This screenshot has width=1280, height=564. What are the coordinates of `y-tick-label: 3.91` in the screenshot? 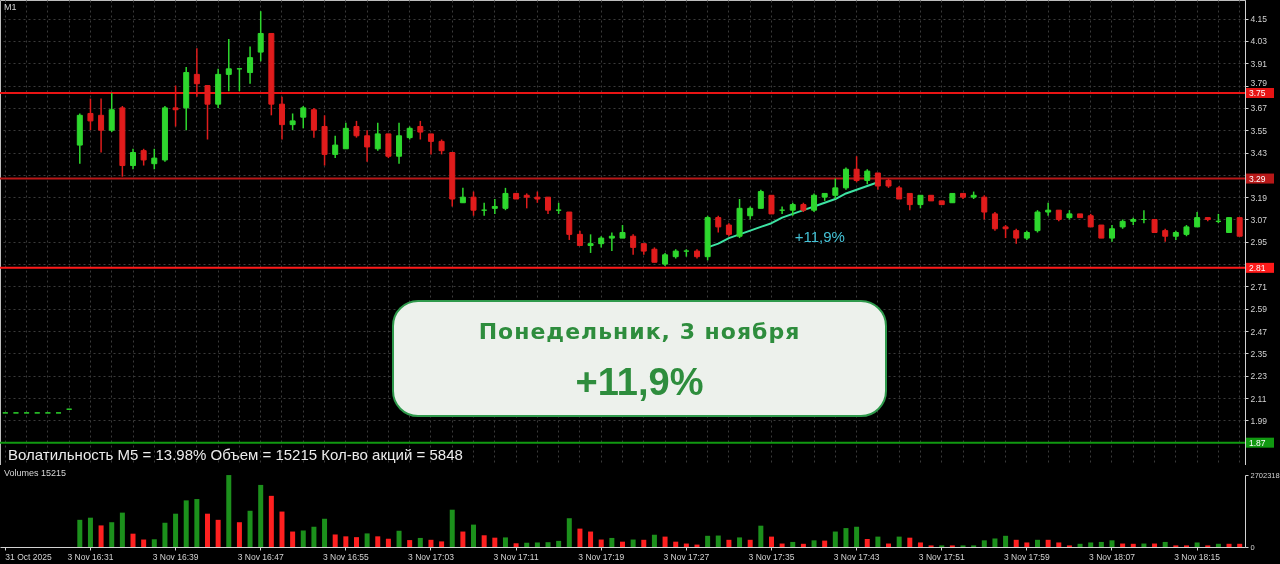 It's located at (1259, 63).